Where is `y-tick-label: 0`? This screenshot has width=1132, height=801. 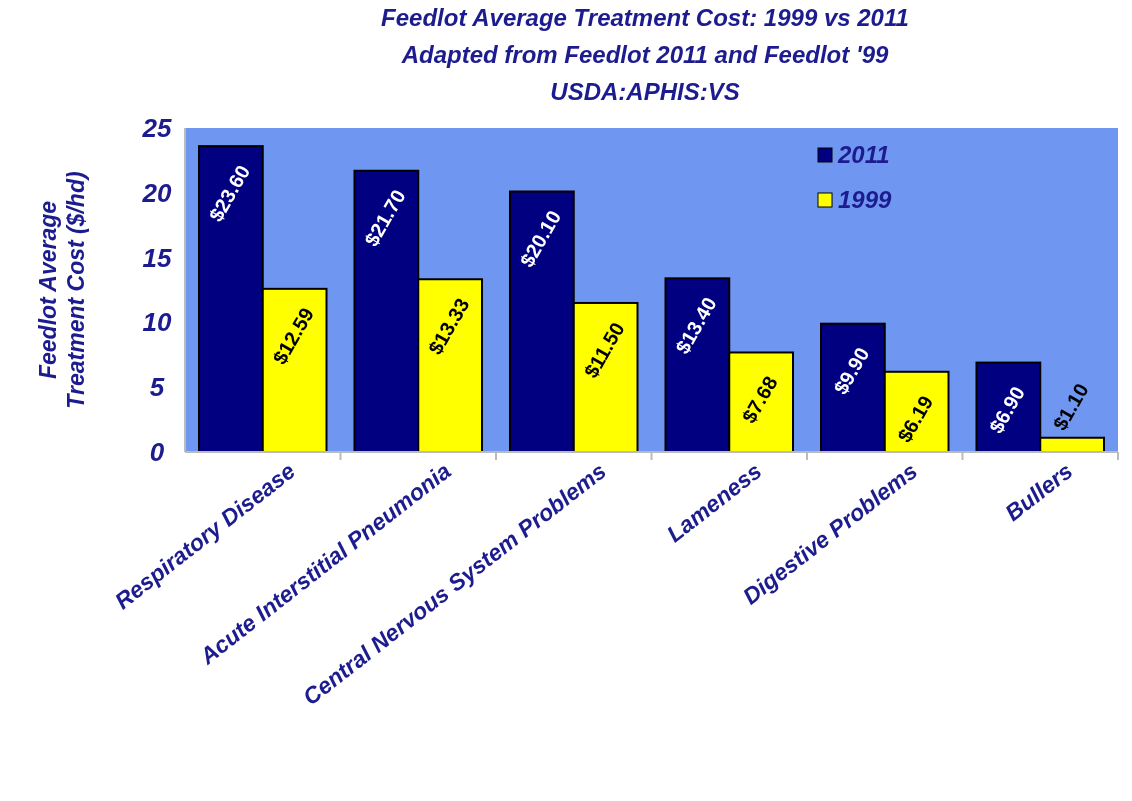
y-tick-label: 0 is located at coordinates (157, 452).